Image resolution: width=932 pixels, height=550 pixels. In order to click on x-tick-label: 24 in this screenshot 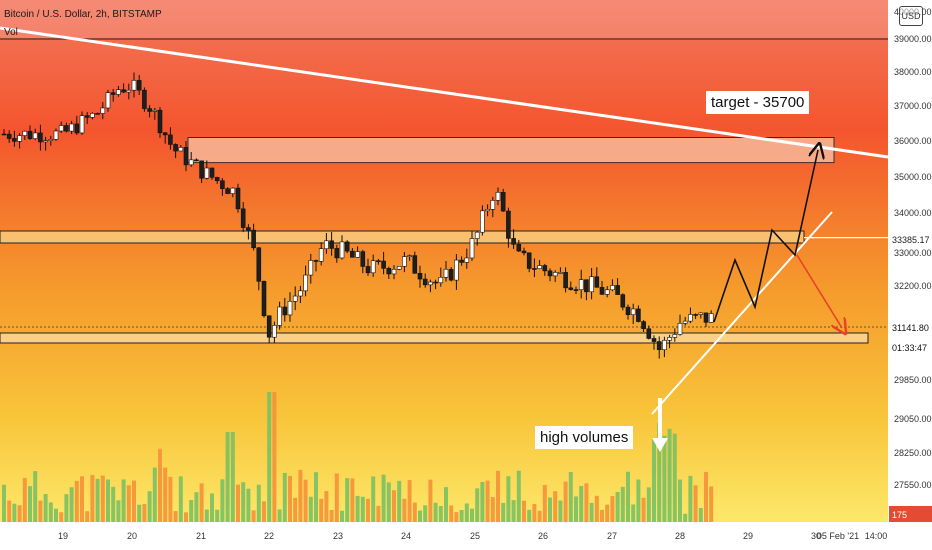, I will do `click(406, 536)`.